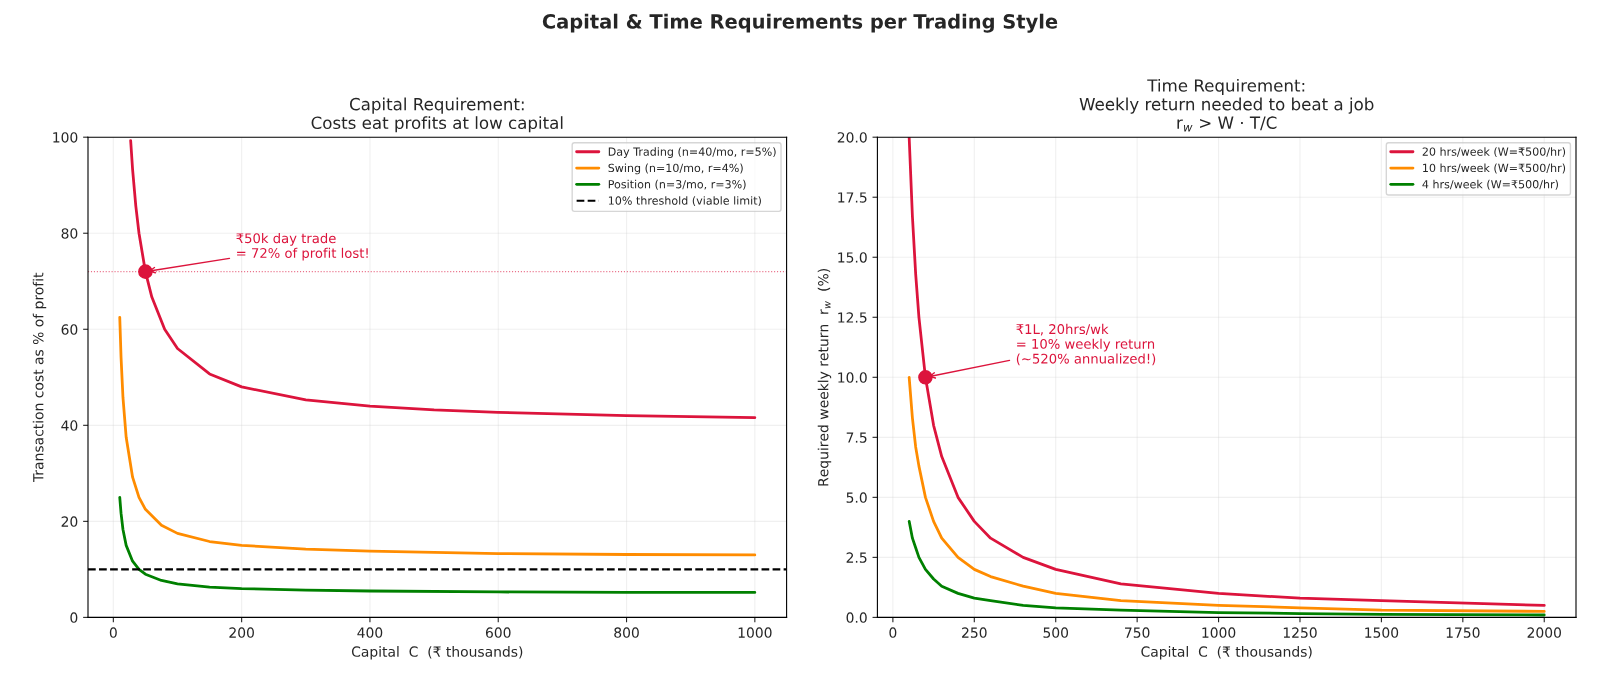 Image resolution: width=1600 pixels, height=686 pixels. I want to click on y-tick-label: 80, so click(69, 233).